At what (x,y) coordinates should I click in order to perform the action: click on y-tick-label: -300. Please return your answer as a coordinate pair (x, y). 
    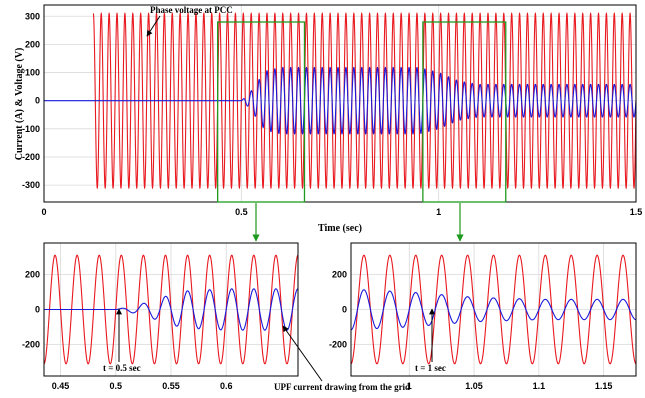
    Looking at the image, I should click on (31, 185).